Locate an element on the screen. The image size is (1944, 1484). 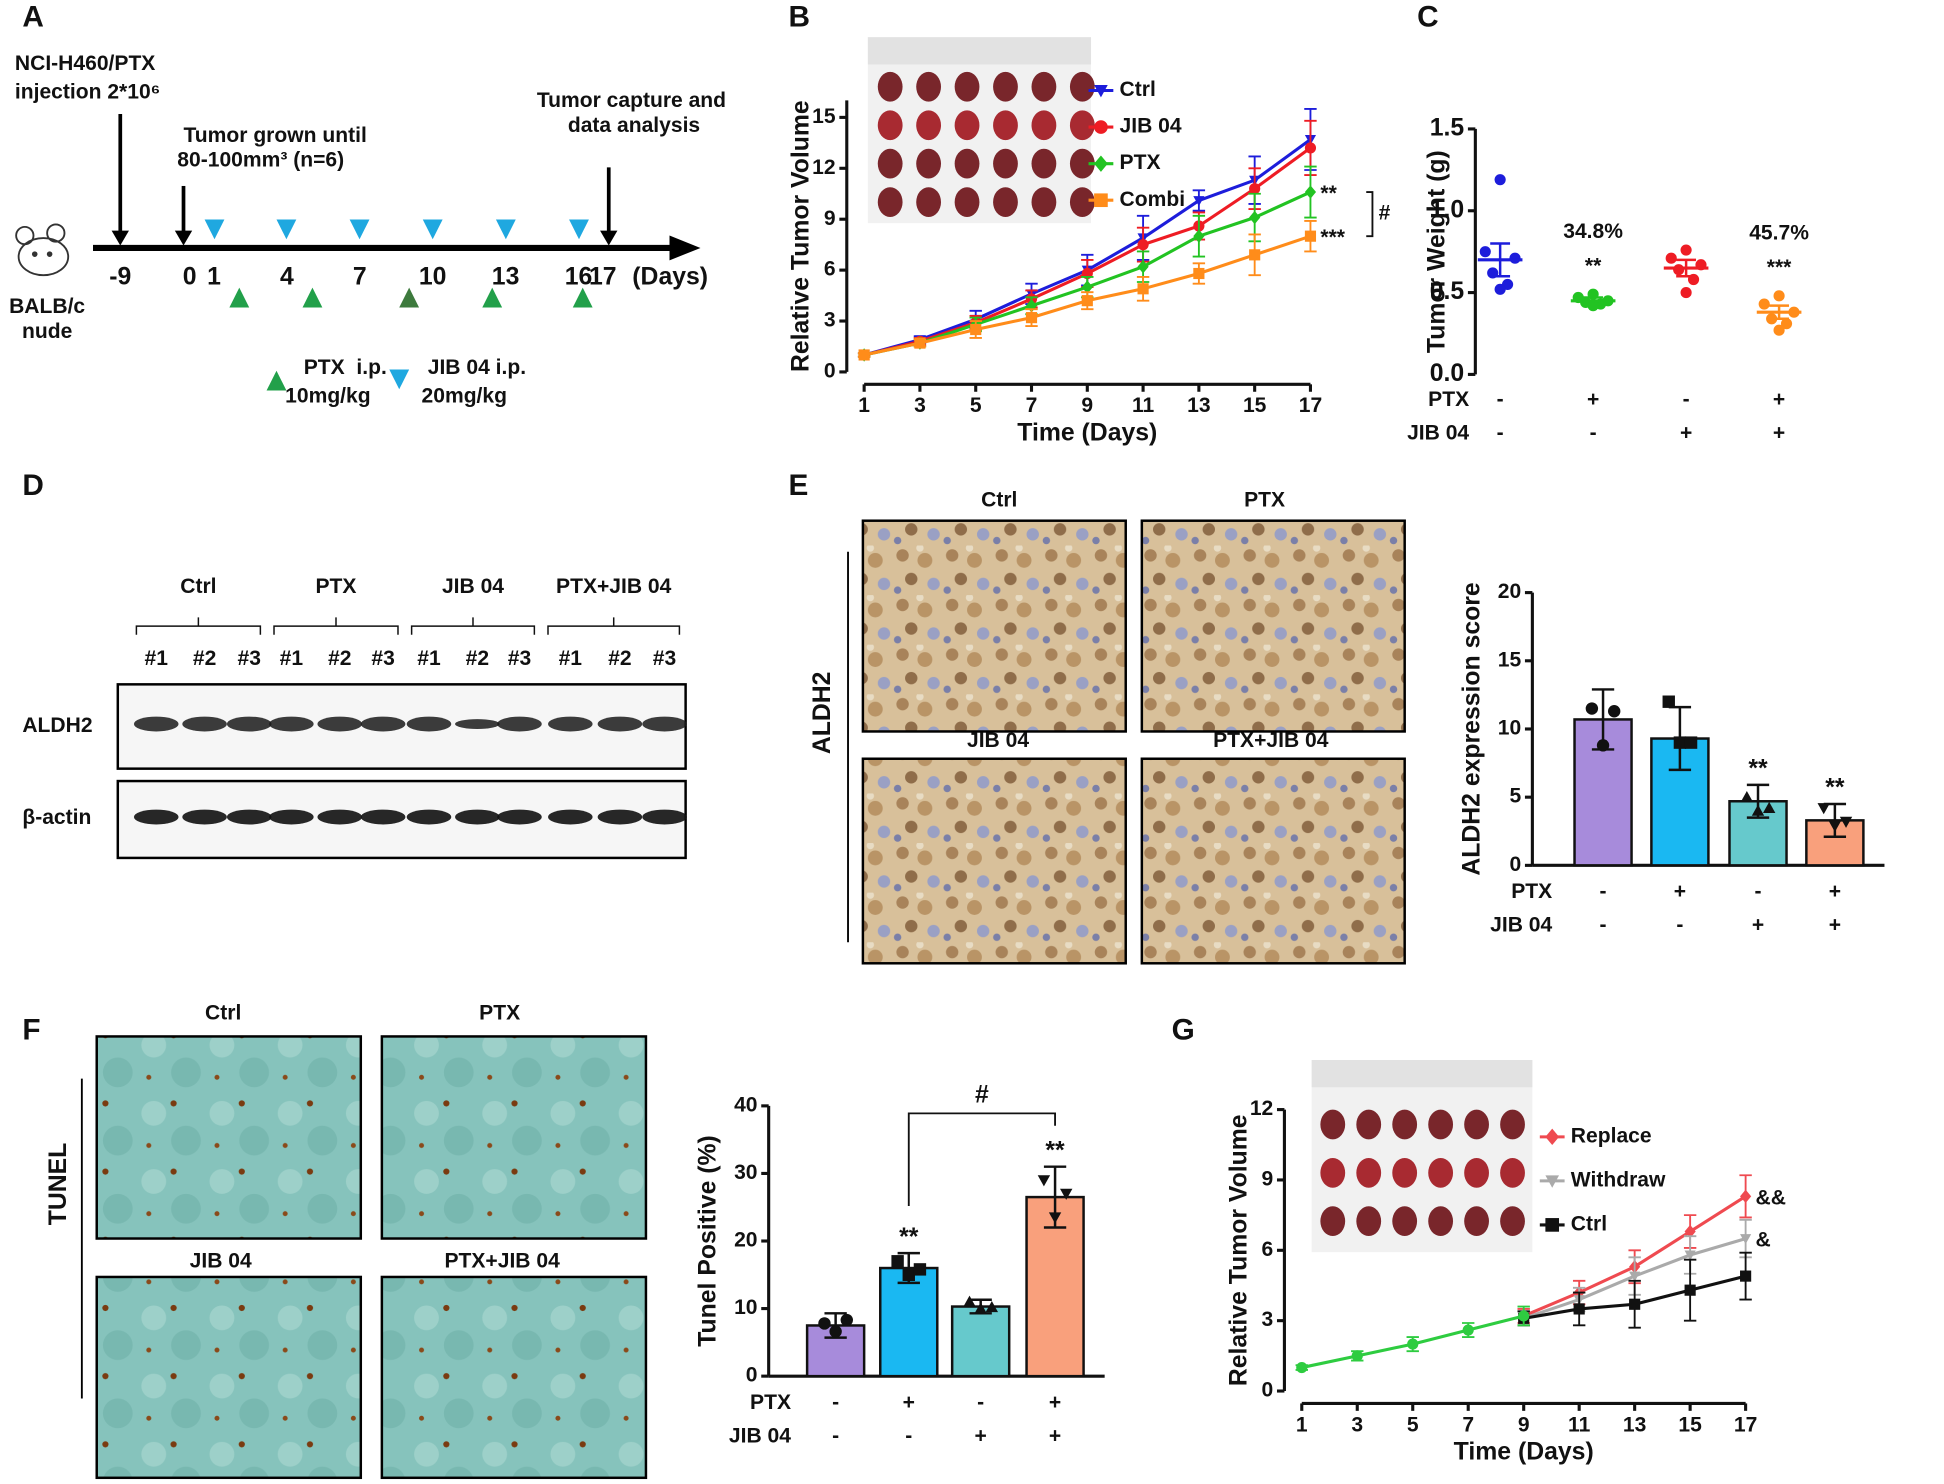
legend-text: Replace is located at coordinates (1611, 1135).